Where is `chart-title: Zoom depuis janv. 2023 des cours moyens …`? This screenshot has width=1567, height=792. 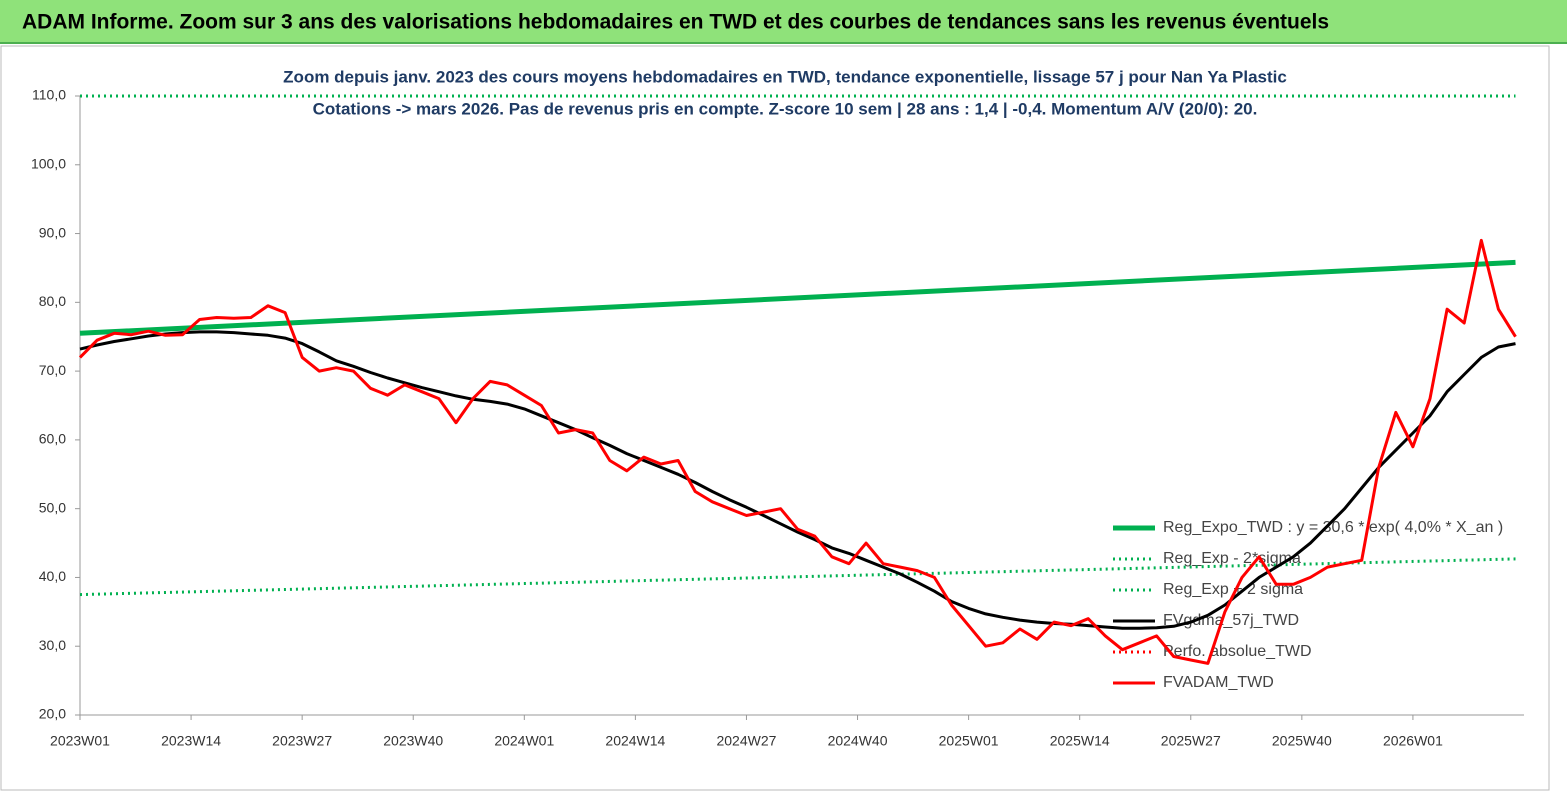 chart-title: Zoom depuis janv. 2023 des cours moyens … is located at coordinates (785, 76).